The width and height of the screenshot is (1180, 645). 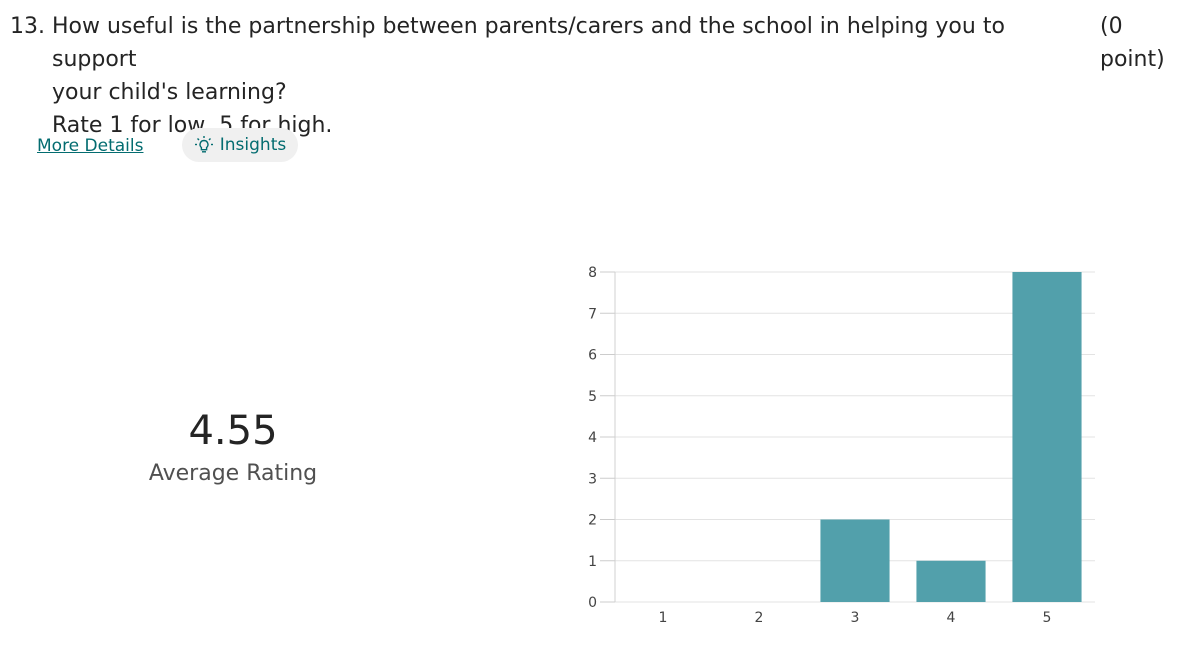 I want to click on y-tick-label: 2, so click(x=592, y=521).